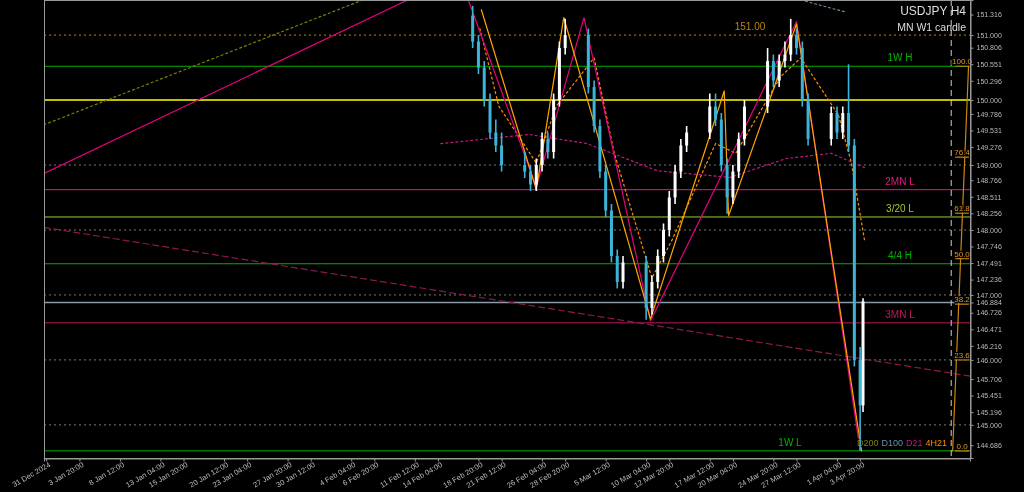 The width and height of the screenshot is (1024, 492). I want to click on ref-line-label: 1W L, so click(790, 442).